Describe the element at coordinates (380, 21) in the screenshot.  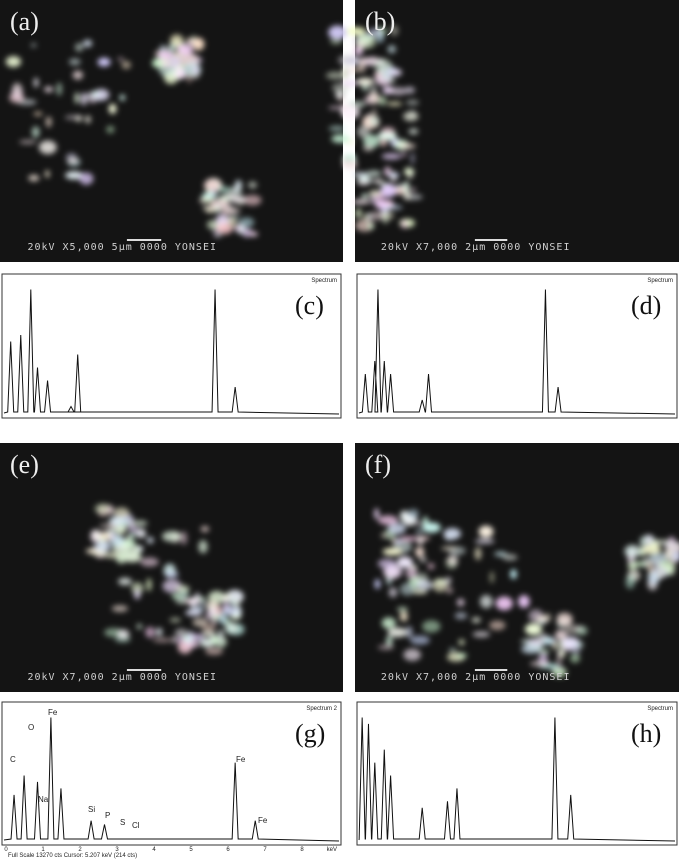
I see `panel-label: (b)` at that location.